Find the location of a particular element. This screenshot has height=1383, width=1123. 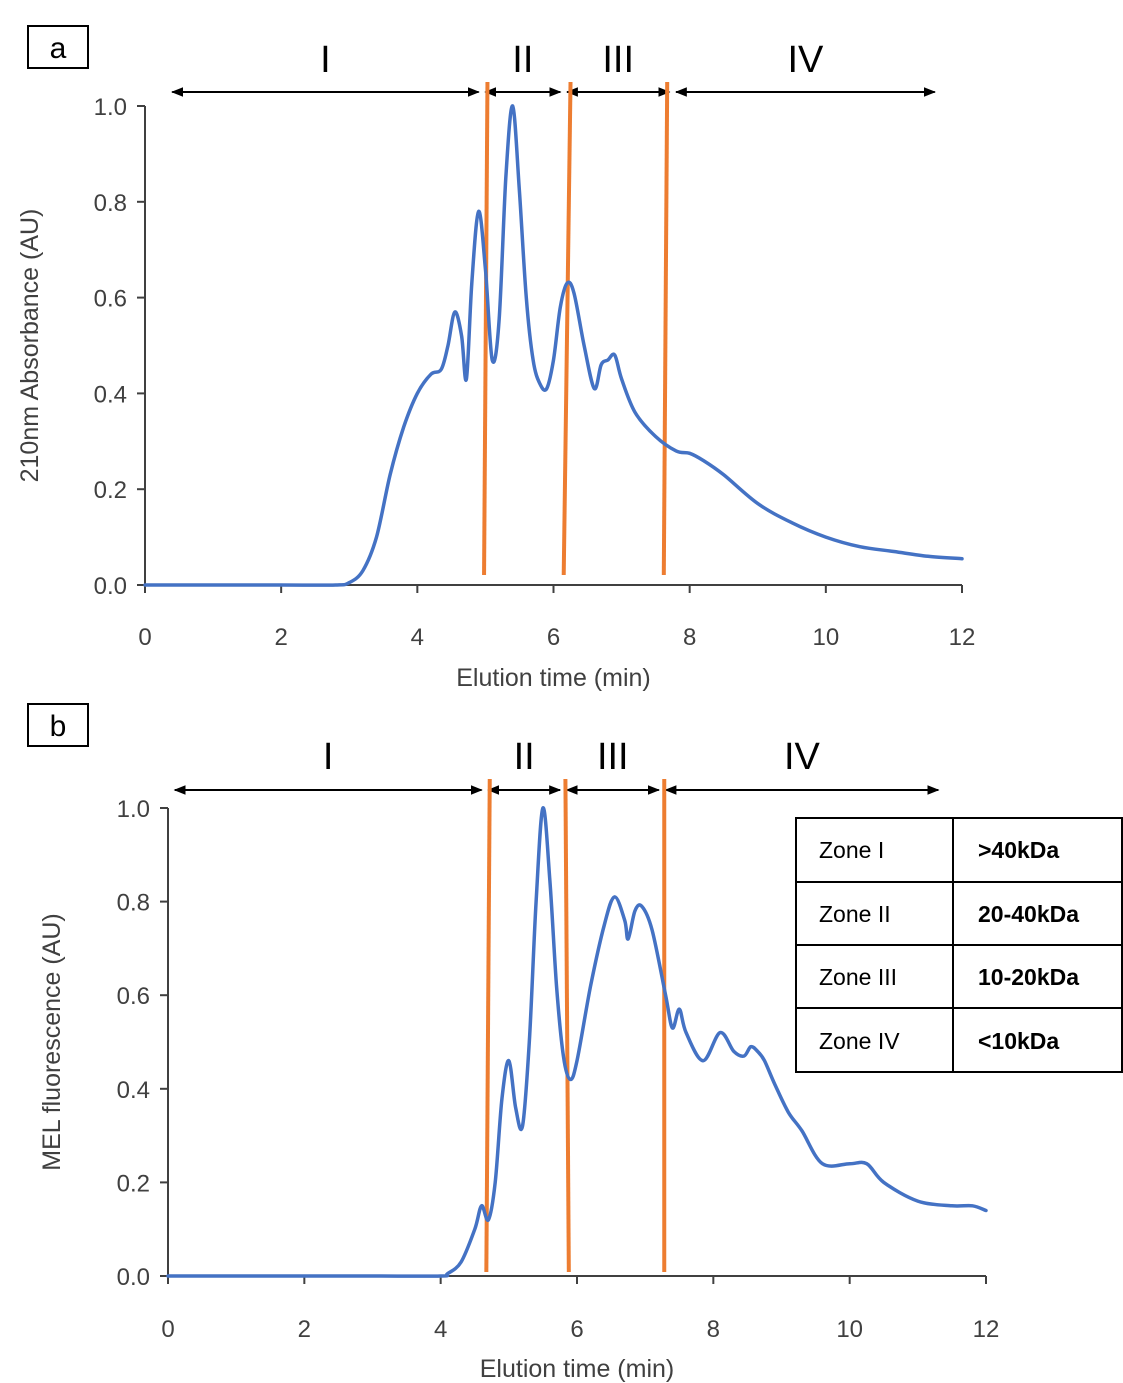

legend-zone-range: >40kDa is located at coordinates (1018, 850).